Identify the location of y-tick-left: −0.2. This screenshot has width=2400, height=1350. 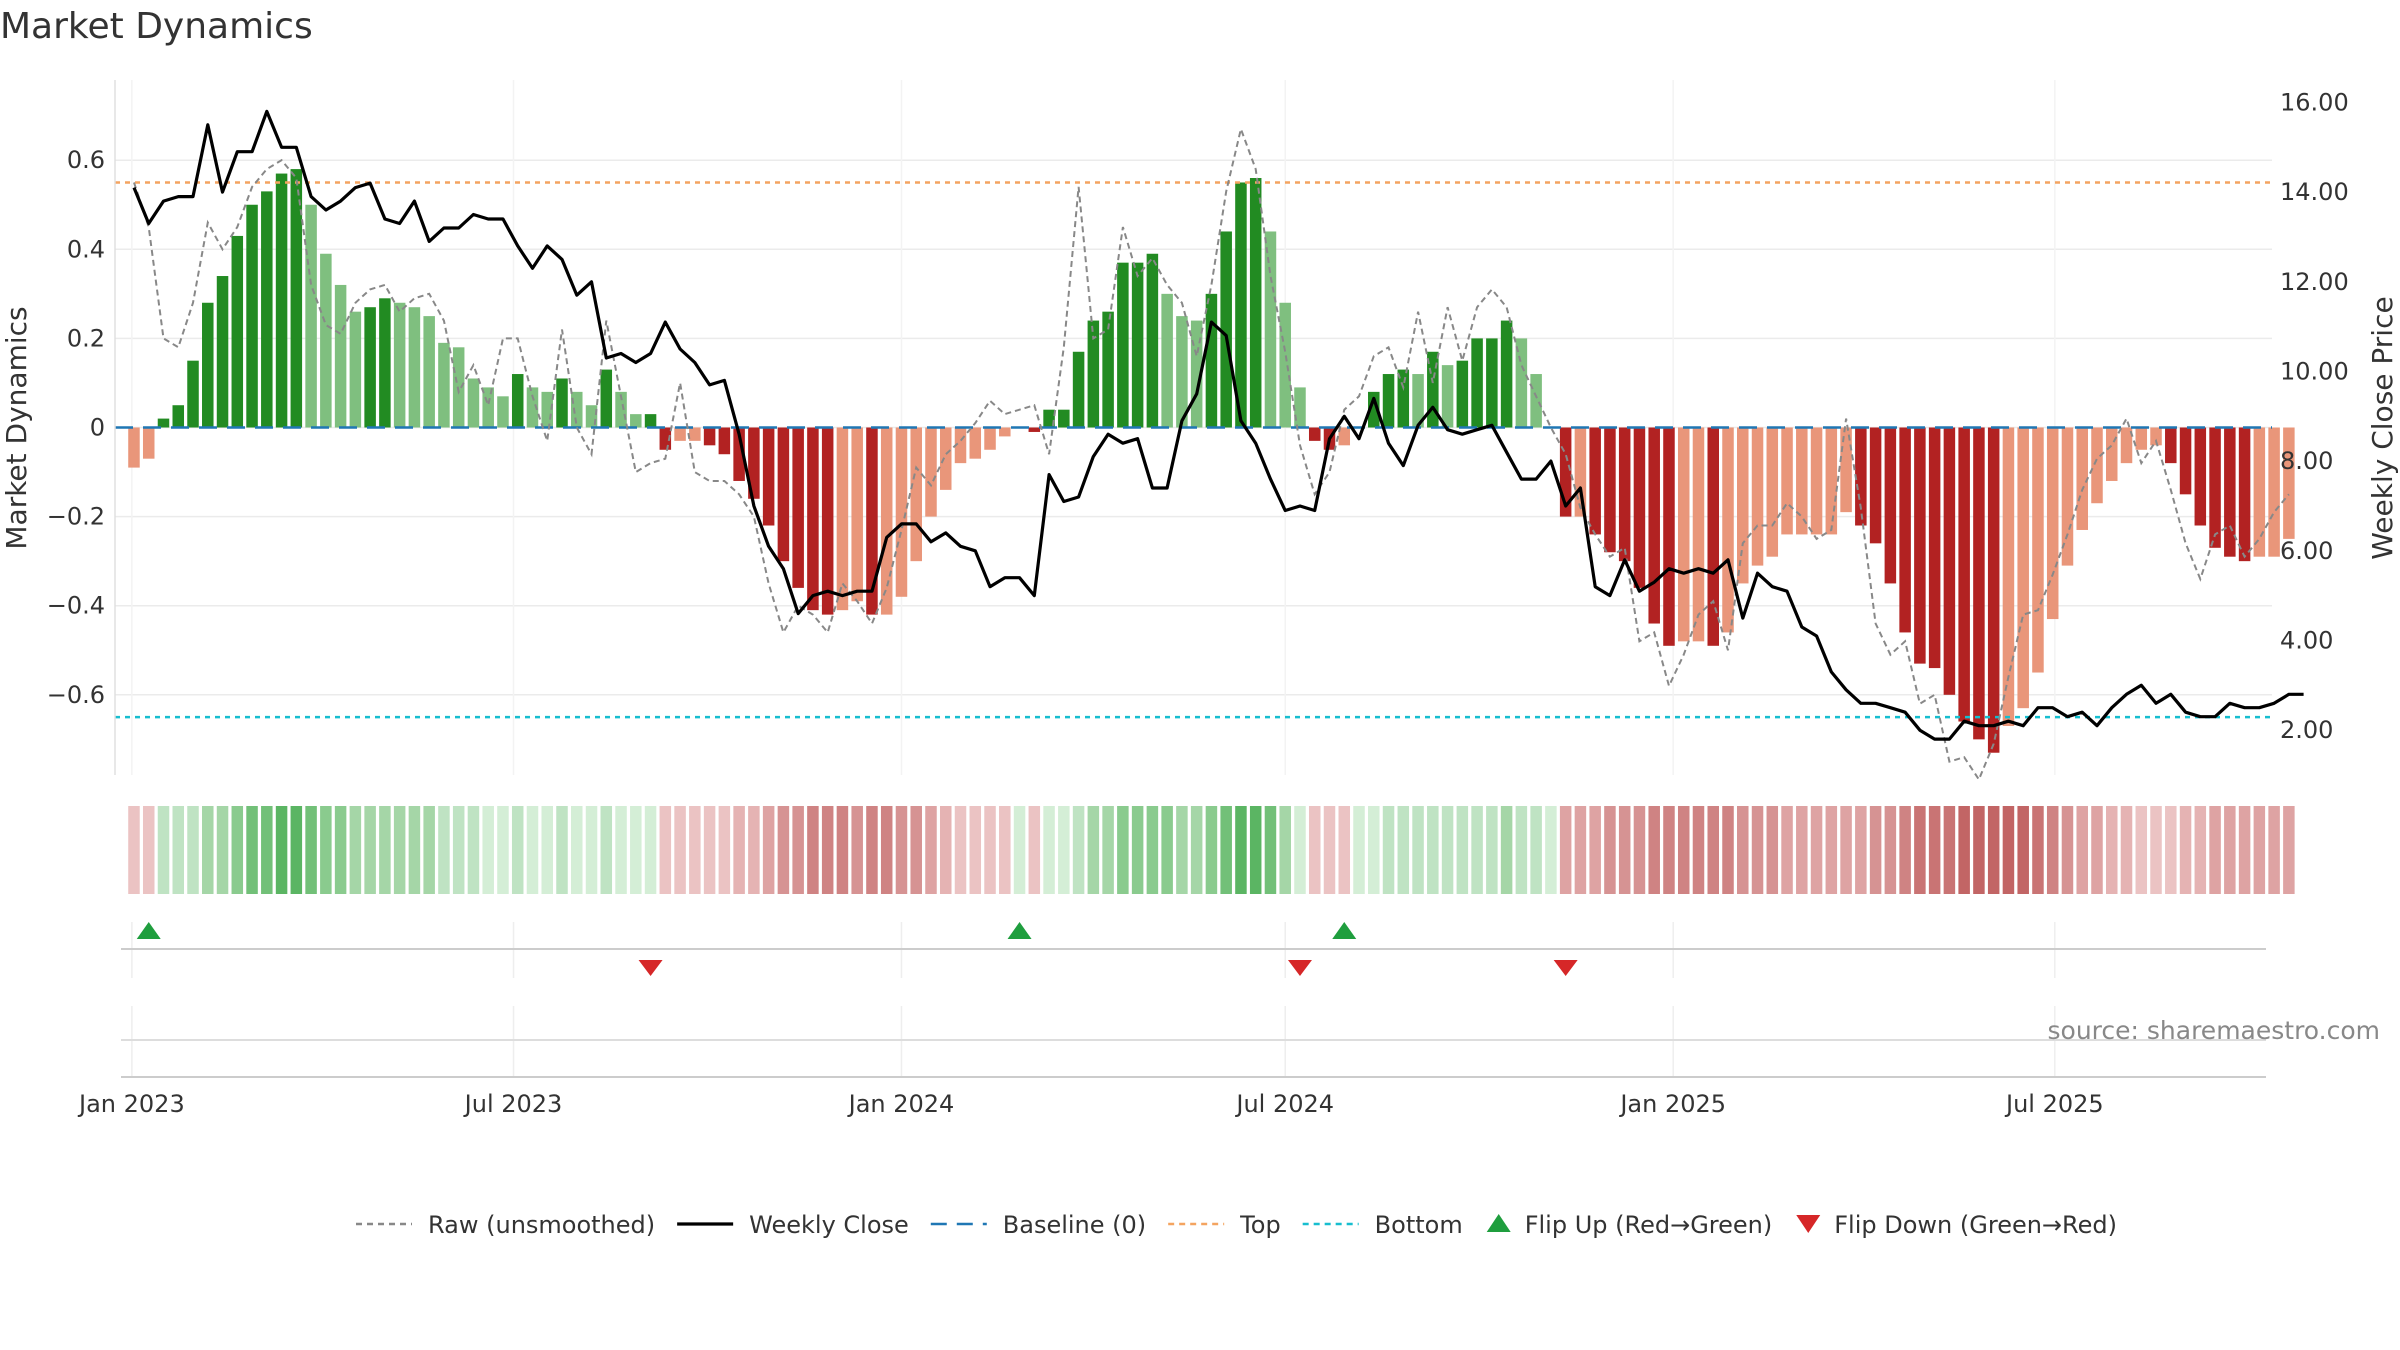
(76, 517).